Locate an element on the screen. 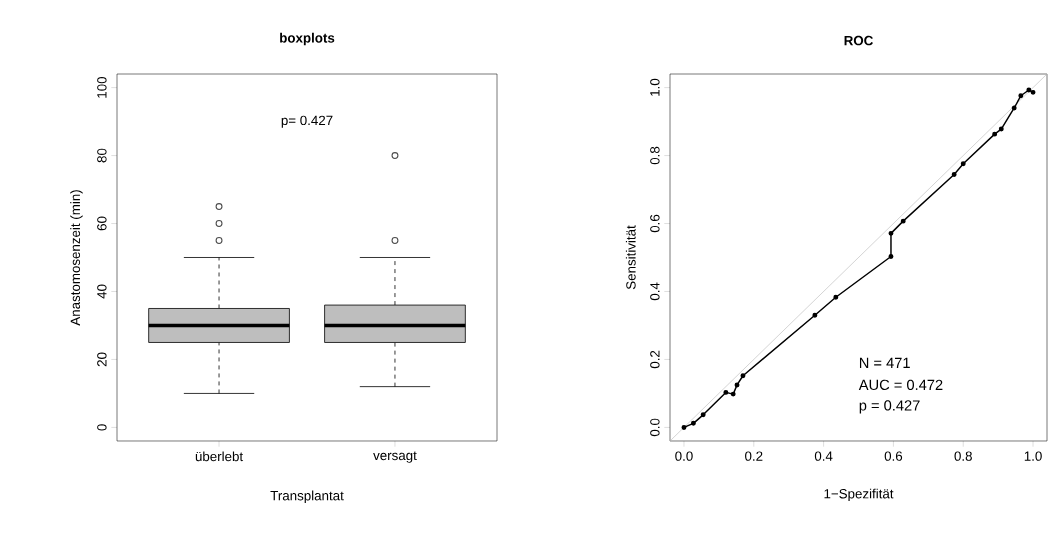 The image size is (1056, 554). x-tick-label: 0.0 is located at coordinates (684, 456).